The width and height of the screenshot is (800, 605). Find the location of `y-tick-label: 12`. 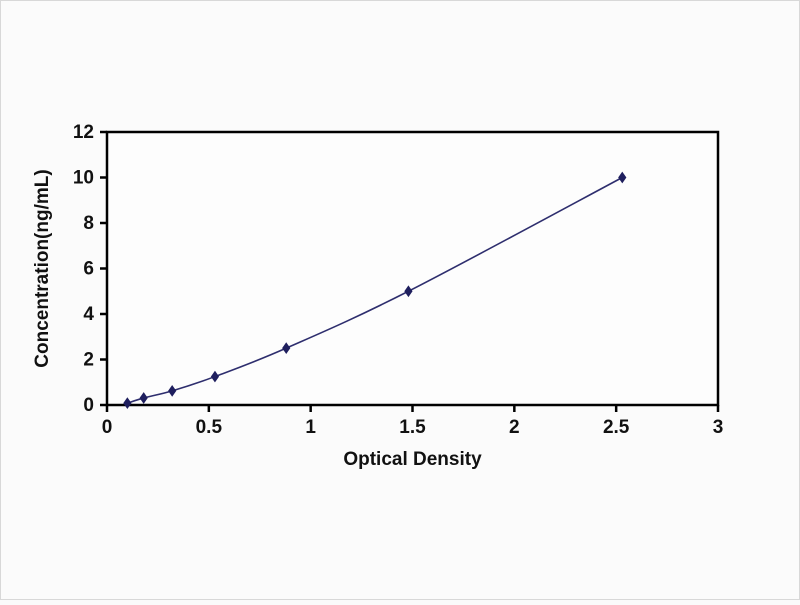

y-tick-label: 12 is located at coordinates (83, 132).